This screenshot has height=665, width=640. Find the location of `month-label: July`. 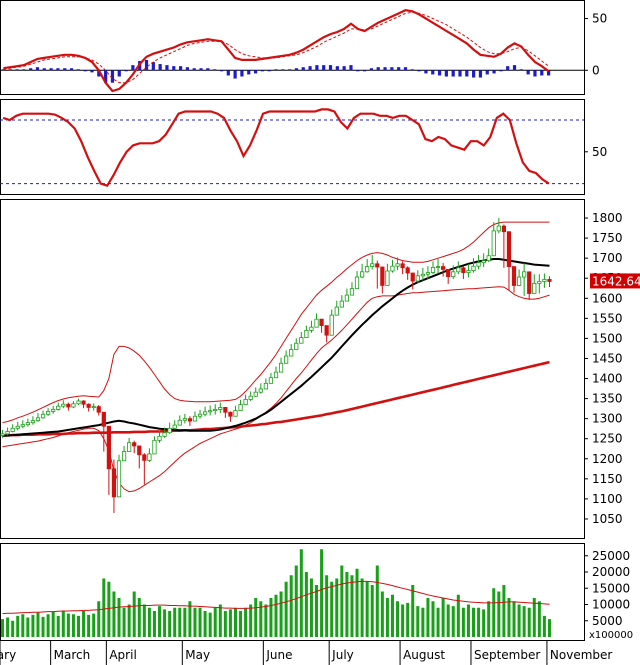

month-label: July is located at coordinates (342, 655).